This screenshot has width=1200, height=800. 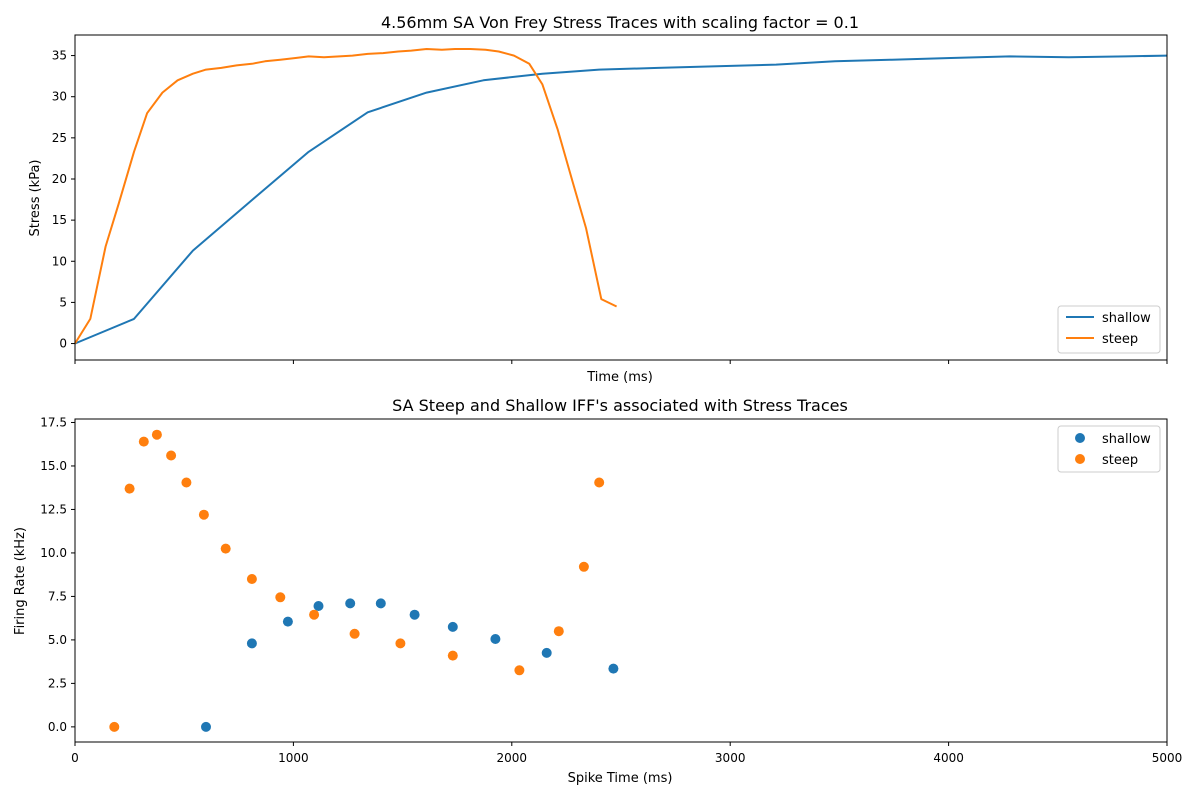 I want to click on x-tick-label: 5000, so click(x=1167, y=758).